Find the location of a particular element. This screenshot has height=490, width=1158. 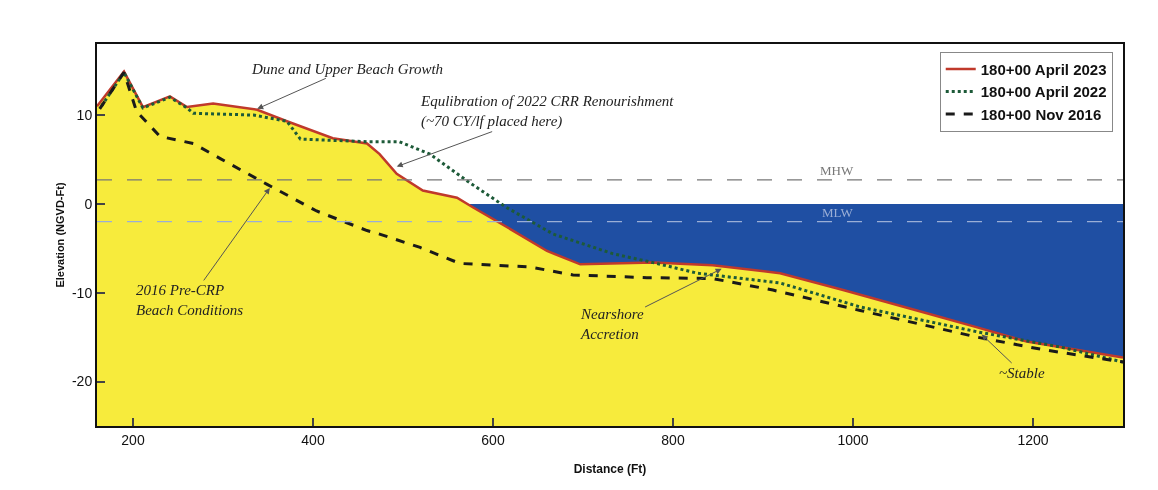

x-tick-label: 400 is located at coordinates (313, 439).